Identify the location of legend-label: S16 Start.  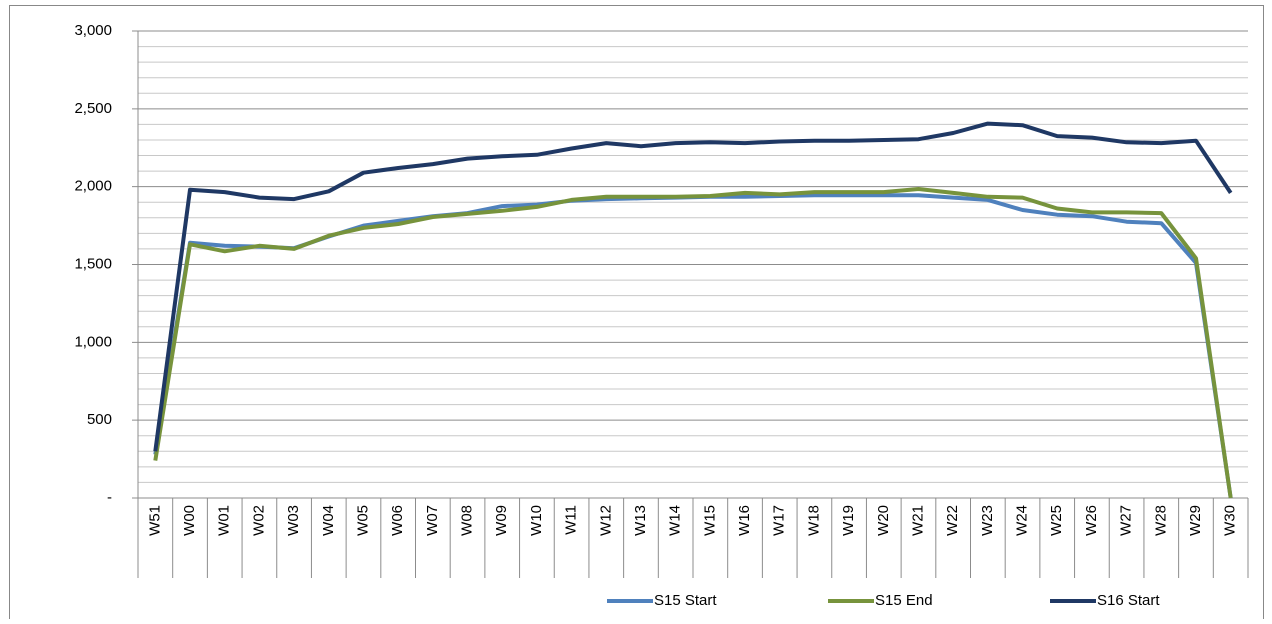
(1128, 600).